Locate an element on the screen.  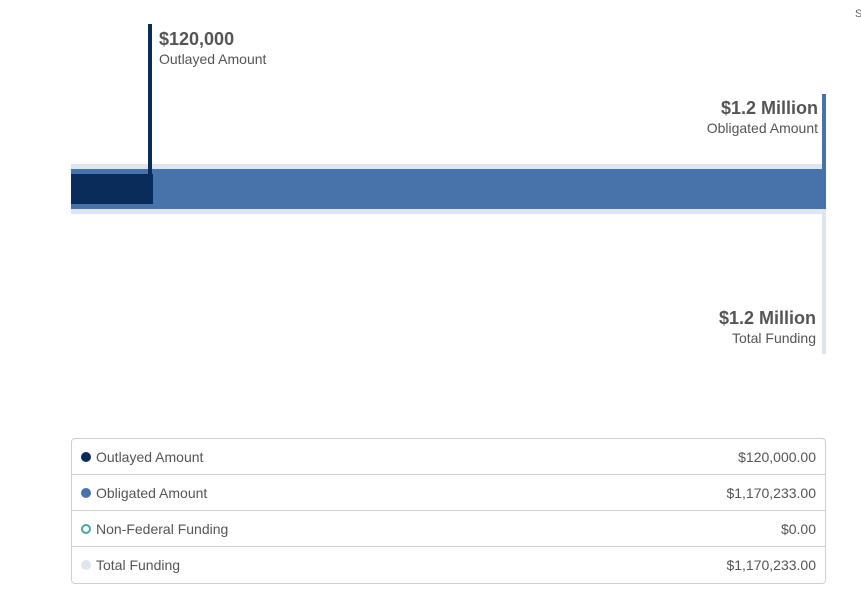
total-marker-line is located at coordinates (824, 284).